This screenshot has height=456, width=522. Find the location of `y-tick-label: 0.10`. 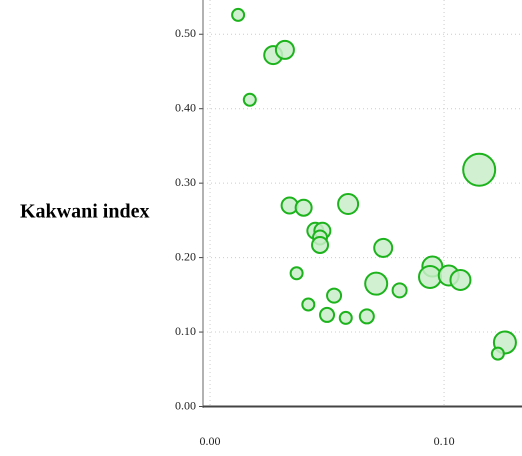

y-tick-label: 0.10 is located at coordinates (185, 331).